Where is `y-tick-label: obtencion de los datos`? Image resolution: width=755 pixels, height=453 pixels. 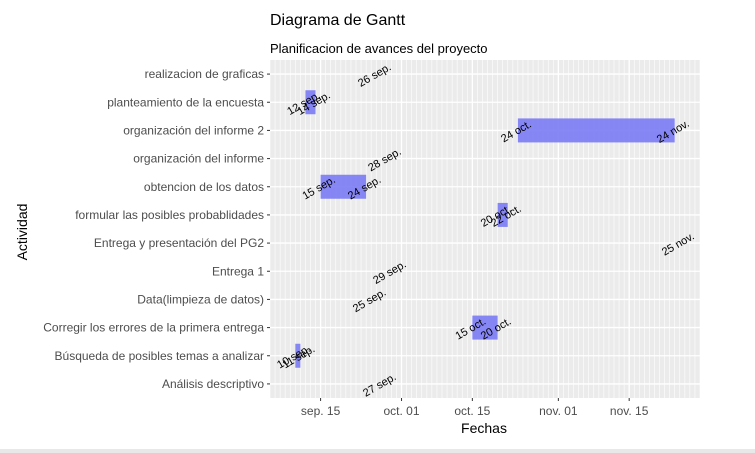 y-tick-label: obtencion de los datos is located at coordinates (204, 187).